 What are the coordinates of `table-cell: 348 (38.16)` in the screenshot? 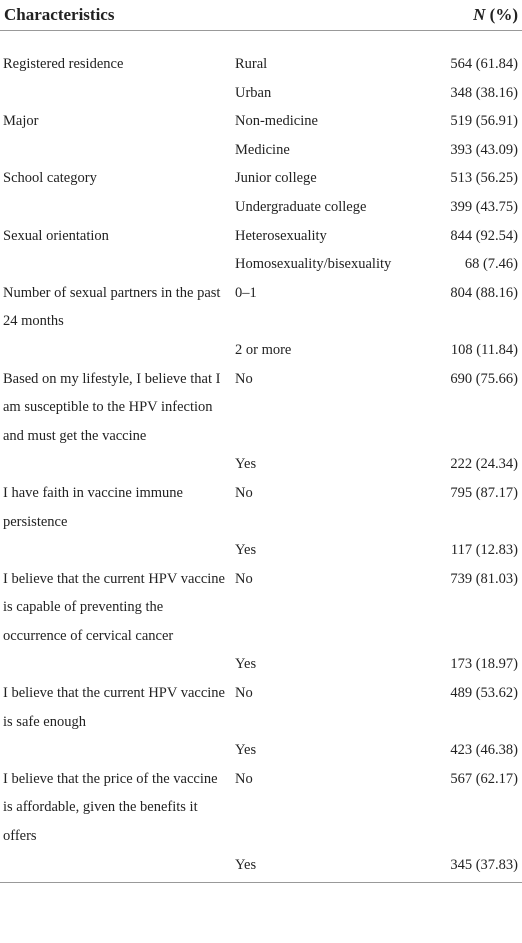 It's located at (484, 92).